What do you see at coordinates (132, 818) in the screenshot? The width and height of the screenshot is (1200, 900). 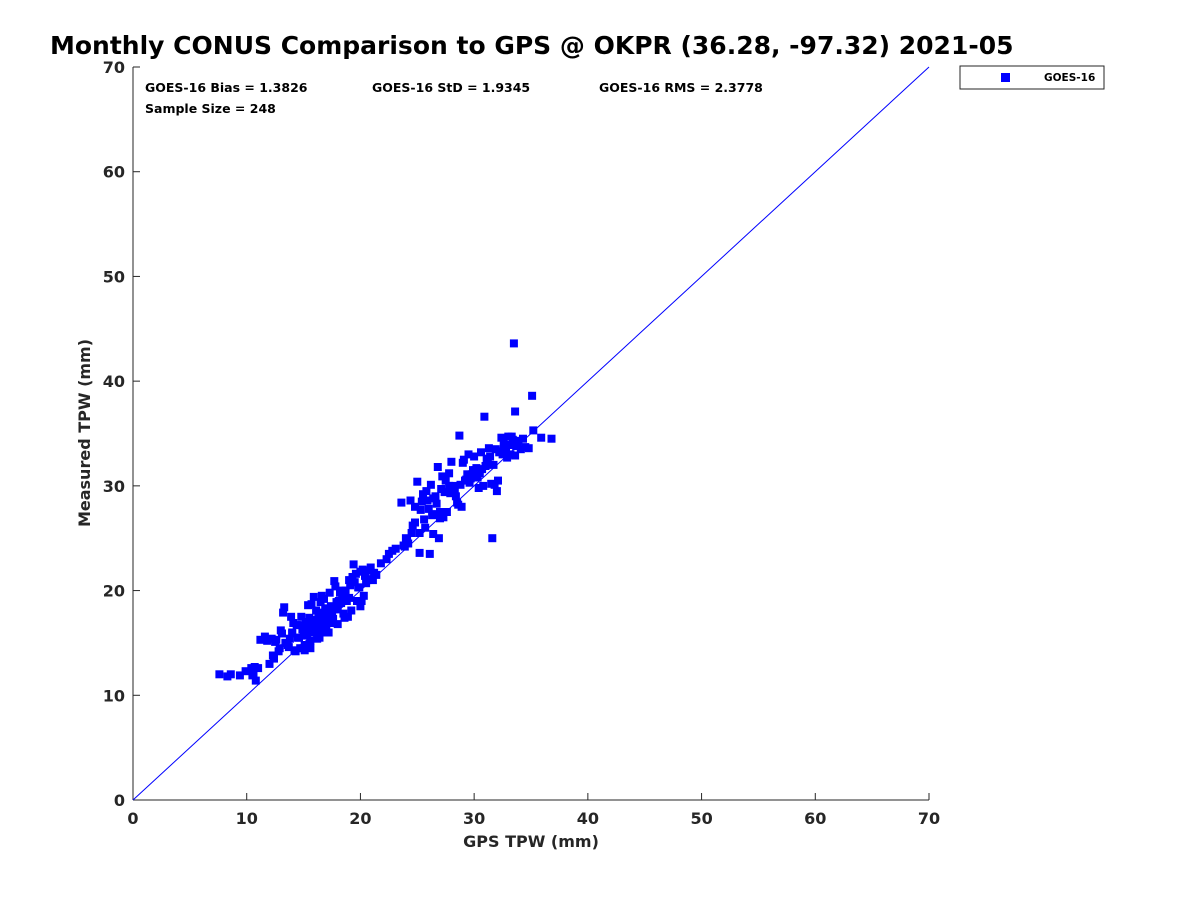 I see `x-tick-label: 0` at bounding box center [132, 818].